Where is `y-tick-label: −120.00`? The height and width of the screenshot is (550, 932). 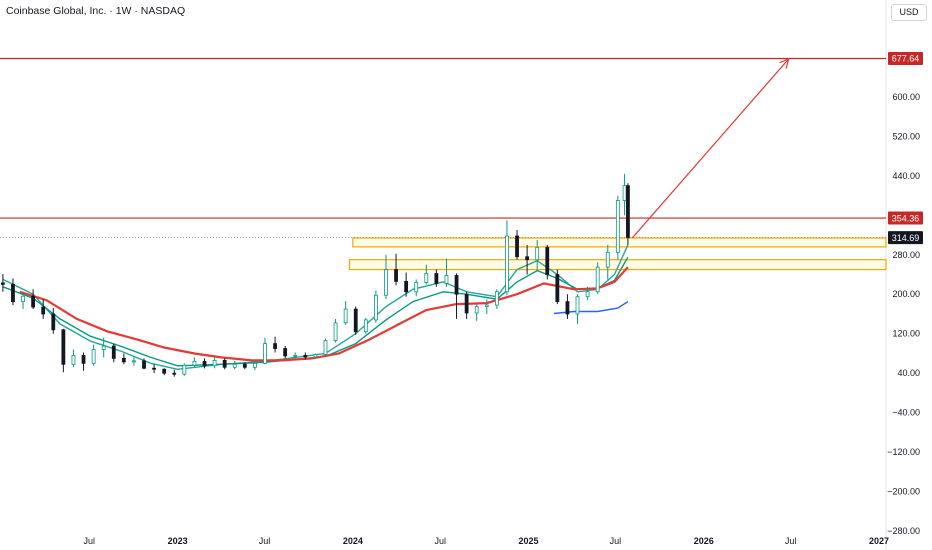 y-tick-label: −120.00 is located at coordinates (903, 452).